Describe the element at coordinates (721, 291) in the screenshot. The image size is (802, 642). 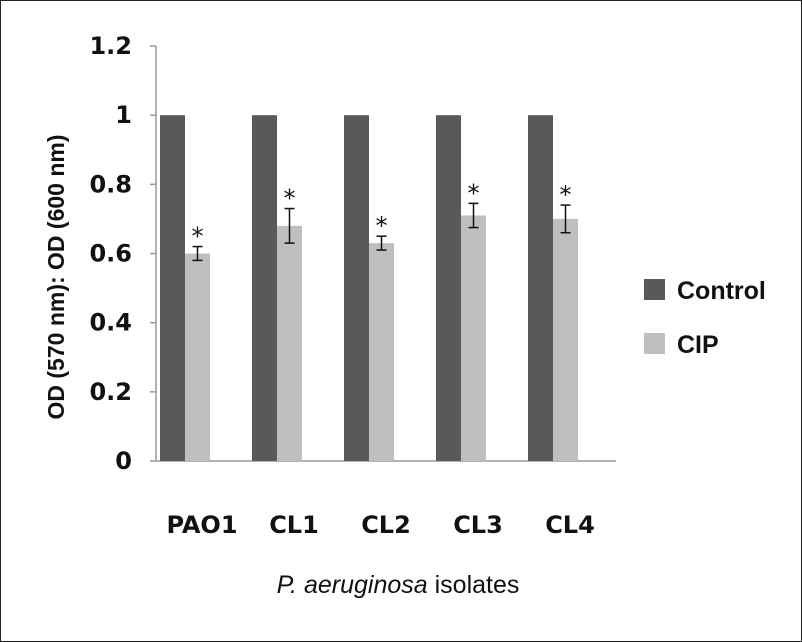
I see `legend-label-control: Control` at that location.